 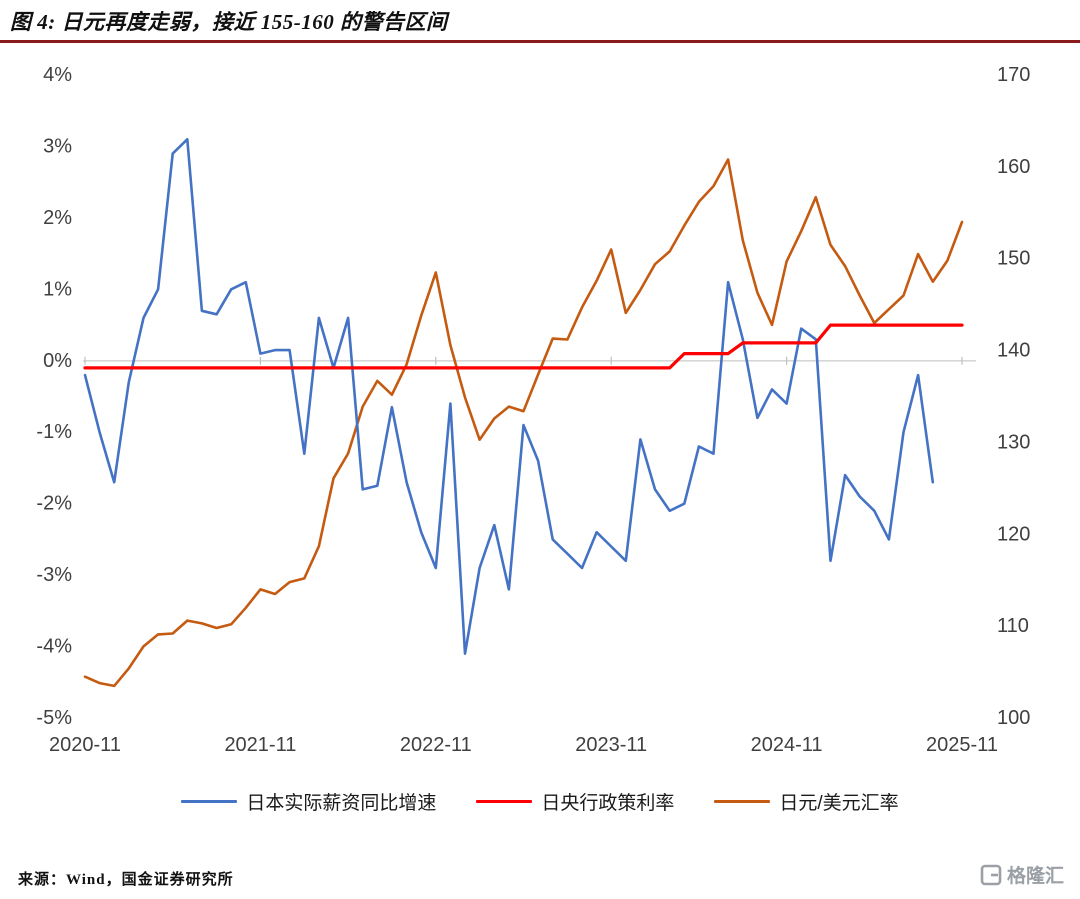 What do you see at coordinates (260, 745) in the screenshot?
I see `x-axis-tick-label: 2021-11` at bounding box center [260, 745].